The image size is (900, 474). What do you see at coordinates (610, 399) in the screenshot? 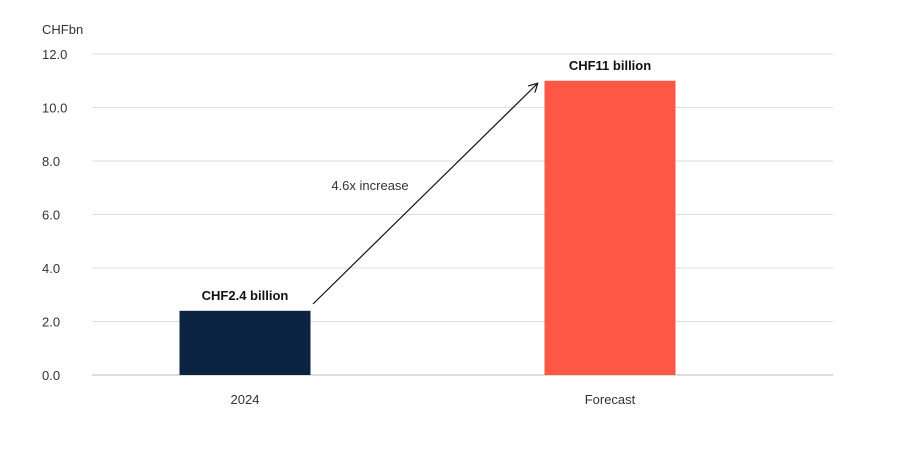
I see `x-tick-label: Forecast` at bounding box center [610, 399].